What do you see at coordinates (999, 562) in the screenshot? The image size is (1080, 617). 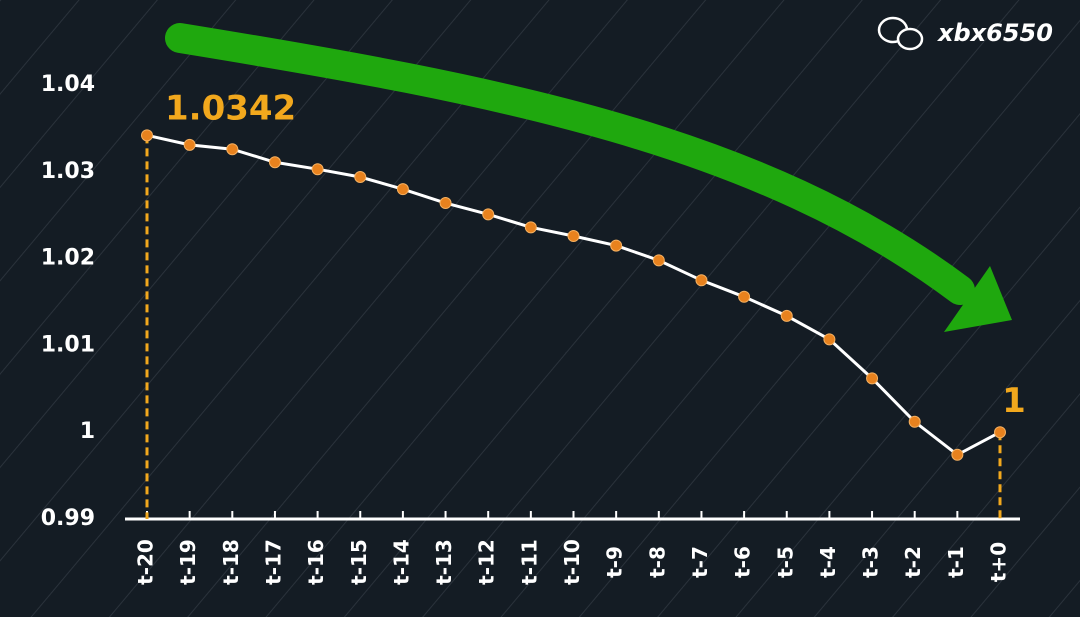 I see `x-tick-label: t+0` at bounding box center [999, 562].